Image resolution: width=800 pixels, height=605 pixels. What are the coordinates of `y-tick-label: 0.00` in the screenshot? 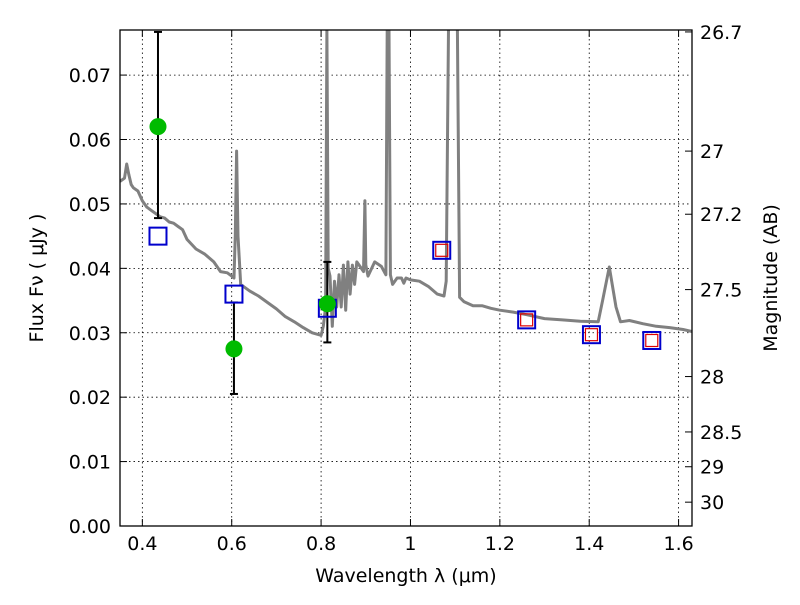 It's located at (90, 527).